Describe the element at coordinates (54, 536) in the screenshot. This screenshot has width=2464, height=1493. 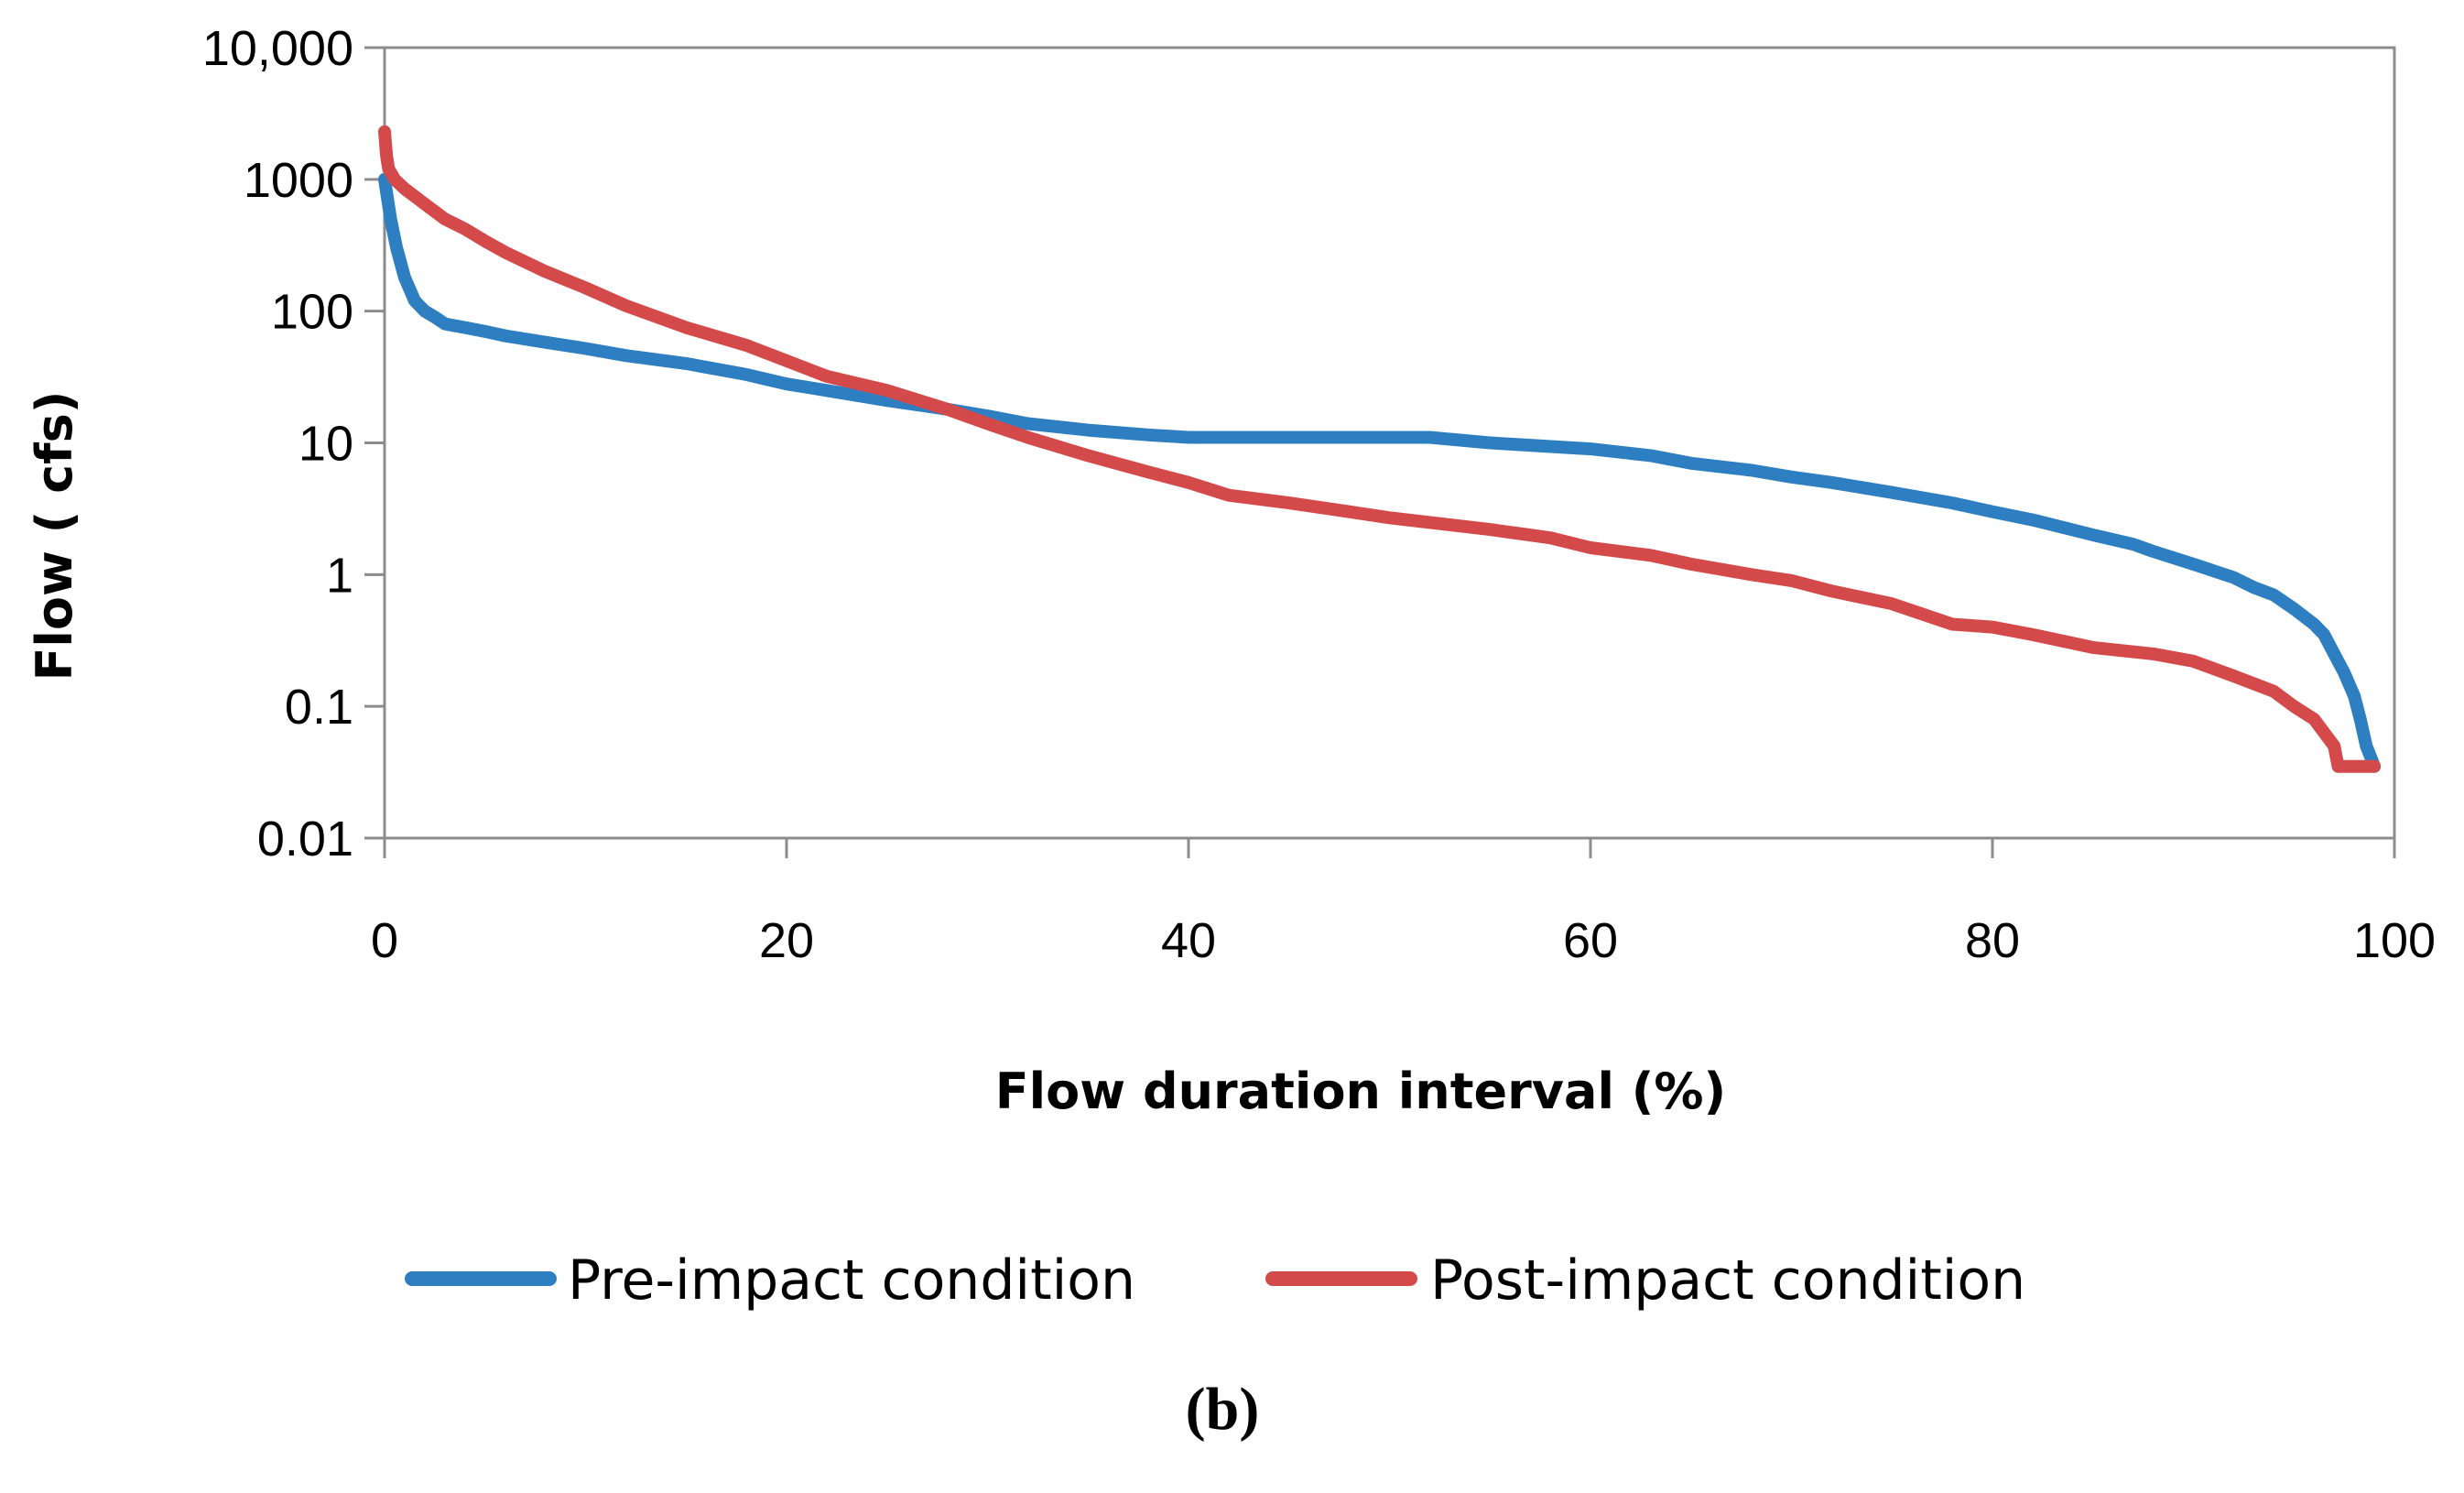
I see `y-axis-title: Flow ( cfs)` at that location.